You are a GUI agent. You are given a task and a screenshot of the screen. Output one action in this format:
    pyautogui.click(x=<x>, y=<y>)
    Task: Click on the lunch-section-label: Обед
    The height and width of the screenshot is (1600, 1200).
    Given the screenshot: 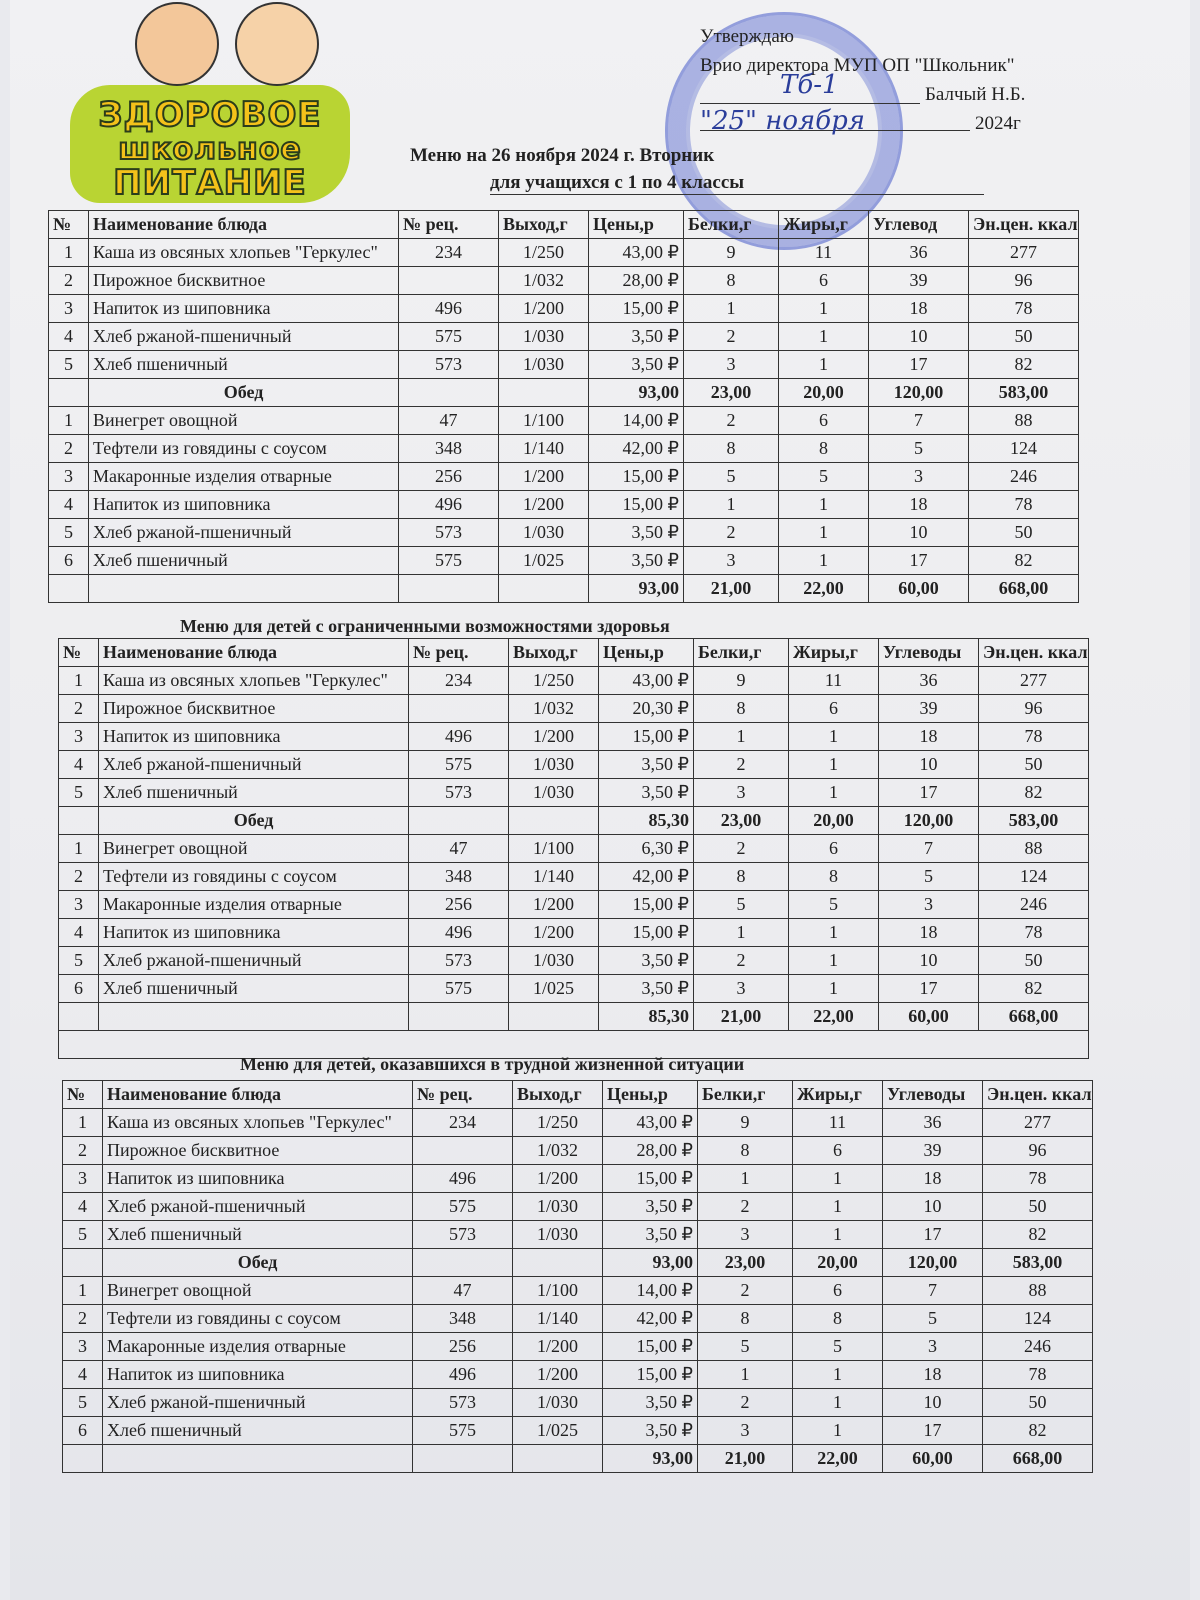 What is the action you would take?
    pyautogui.click(x=253, y=820)
    